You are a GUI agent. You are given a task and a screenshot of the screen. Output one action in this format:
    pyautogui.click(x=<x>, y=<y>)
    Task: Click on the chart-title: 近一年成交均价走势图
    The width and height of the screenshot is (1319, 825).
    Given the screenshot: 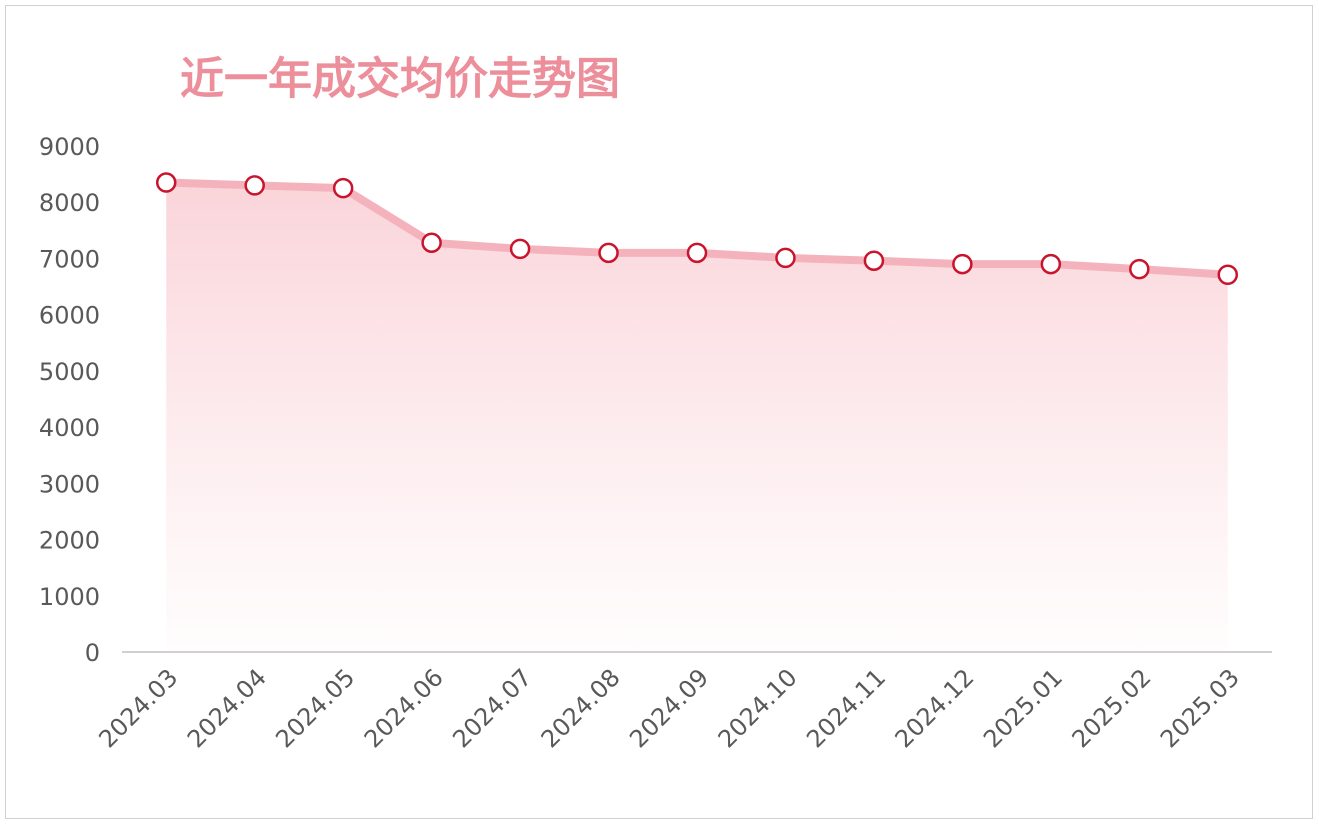 What is the action you would take?
    pyautogui.click(x=400, y=79)
    